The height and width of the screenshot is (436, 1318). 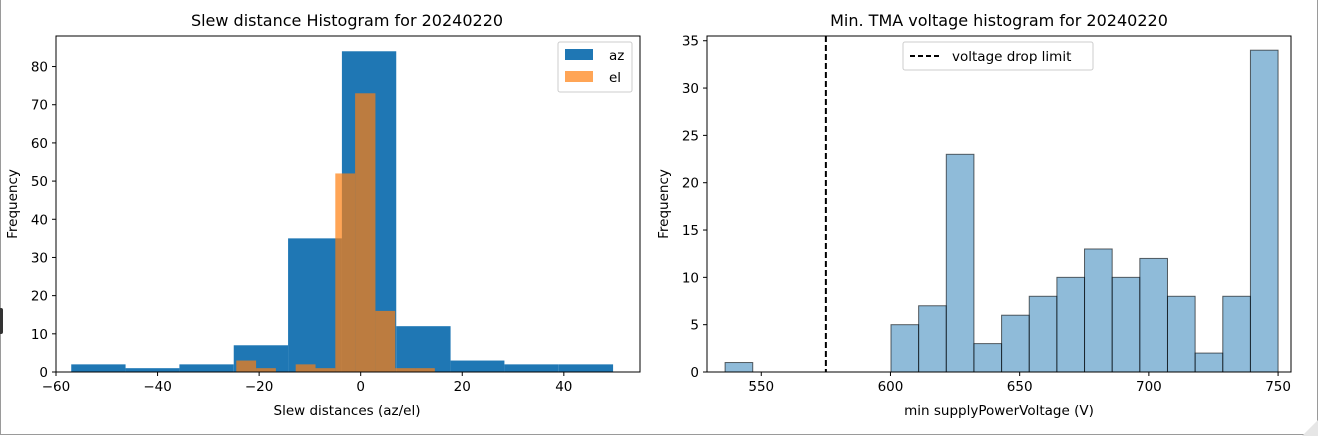 I want to click on x-ticks: 550 600 650 700 750, so click(x=1019, y=383).